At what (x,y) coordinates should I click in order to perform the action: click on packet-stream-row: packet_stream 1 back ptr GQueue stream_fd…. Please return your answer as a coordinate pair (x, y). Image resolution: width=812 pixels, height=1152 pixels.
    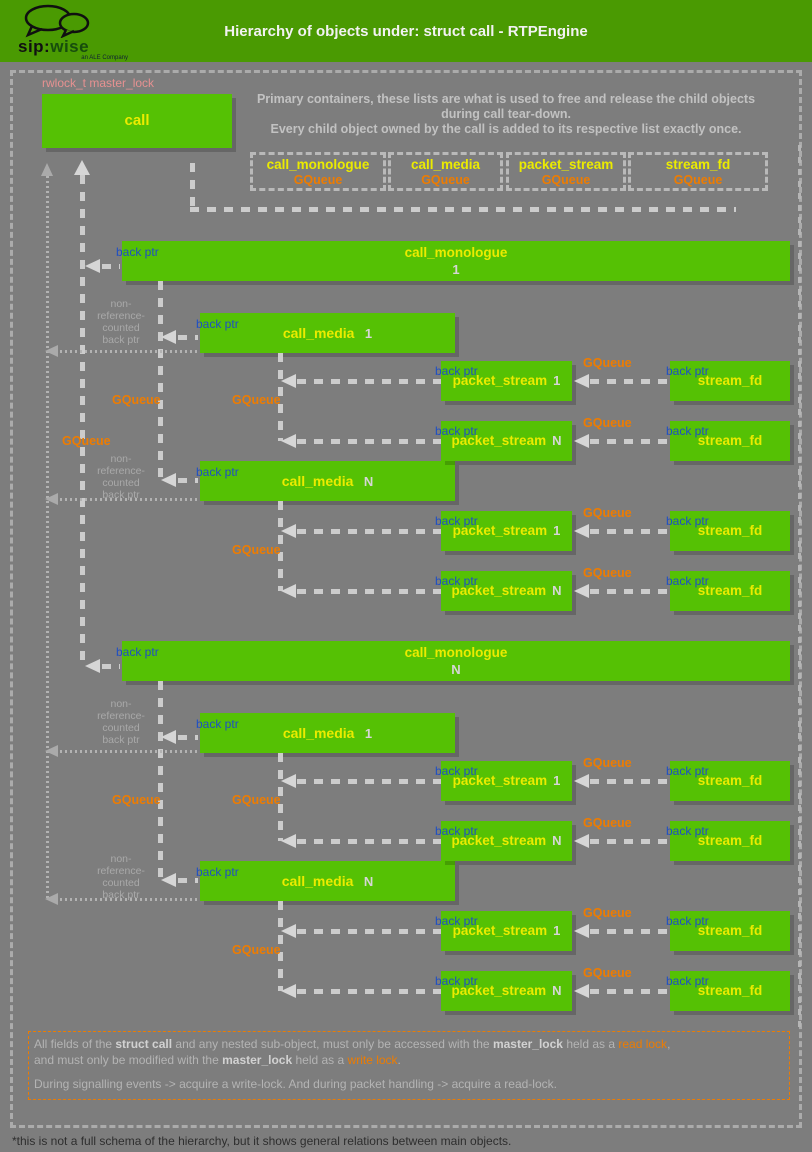
    Looking at the image, I should click on (406, 778).